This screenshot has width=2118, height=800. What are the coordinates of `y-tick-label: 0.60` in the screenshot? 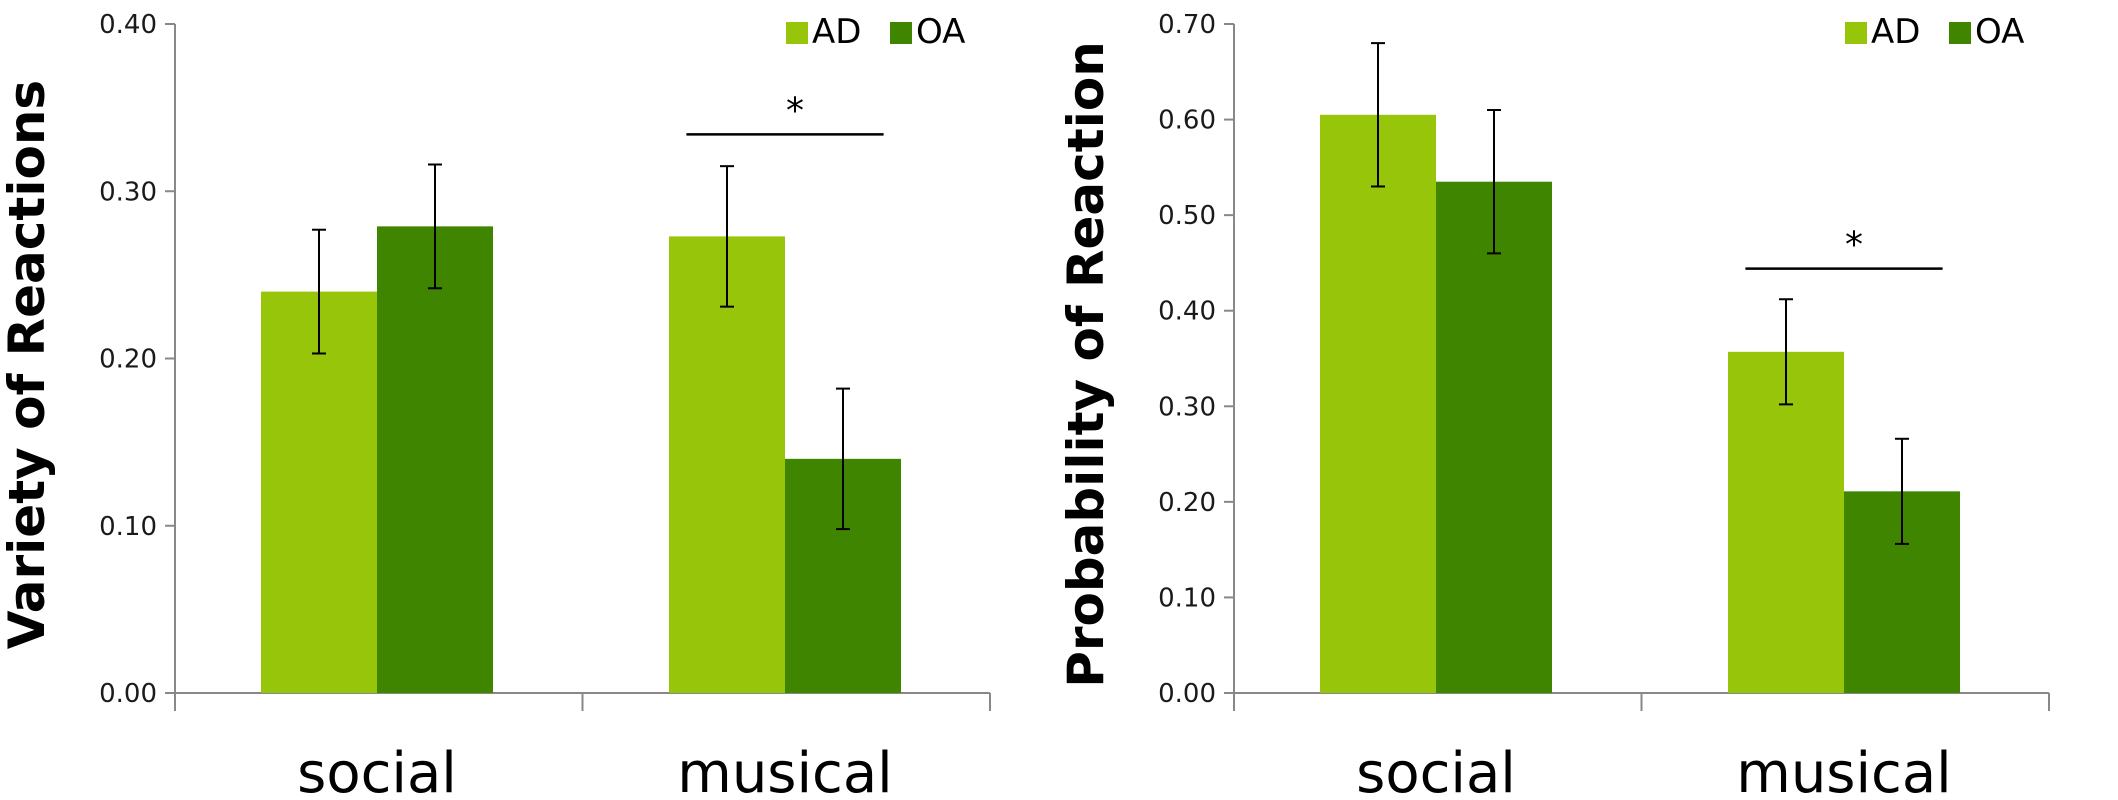 It's located at (1187, 121).